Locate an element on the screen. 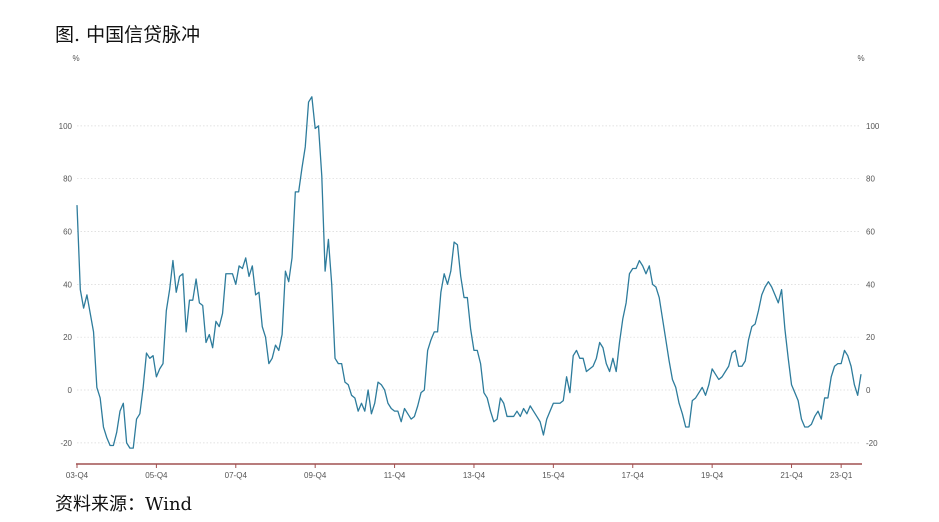  x-tick-label-2: 07-Q4 is located at coordinates (236, 475).